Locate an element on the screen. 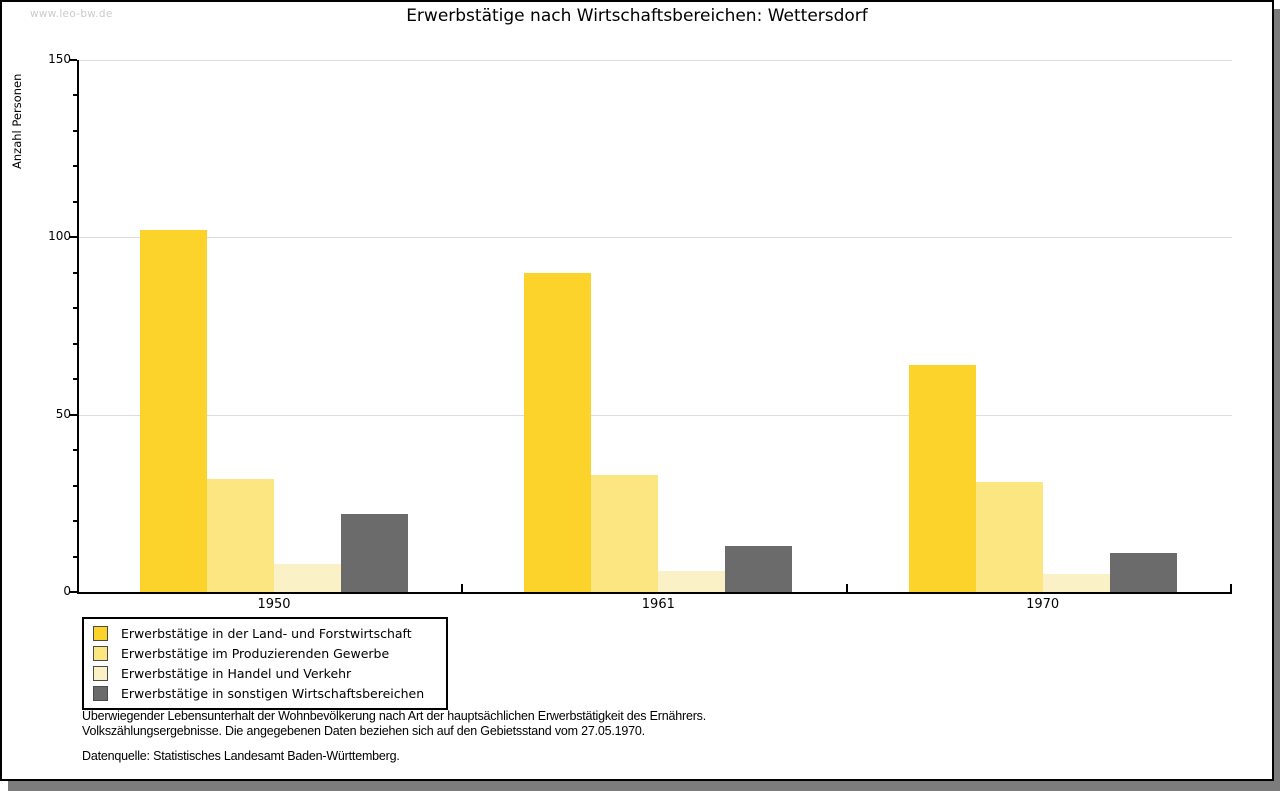 This screenshot has width=1280, height=791. legend-label: Erwerbstätige in Handel und Verkehr is located at coordinates (236, 673).